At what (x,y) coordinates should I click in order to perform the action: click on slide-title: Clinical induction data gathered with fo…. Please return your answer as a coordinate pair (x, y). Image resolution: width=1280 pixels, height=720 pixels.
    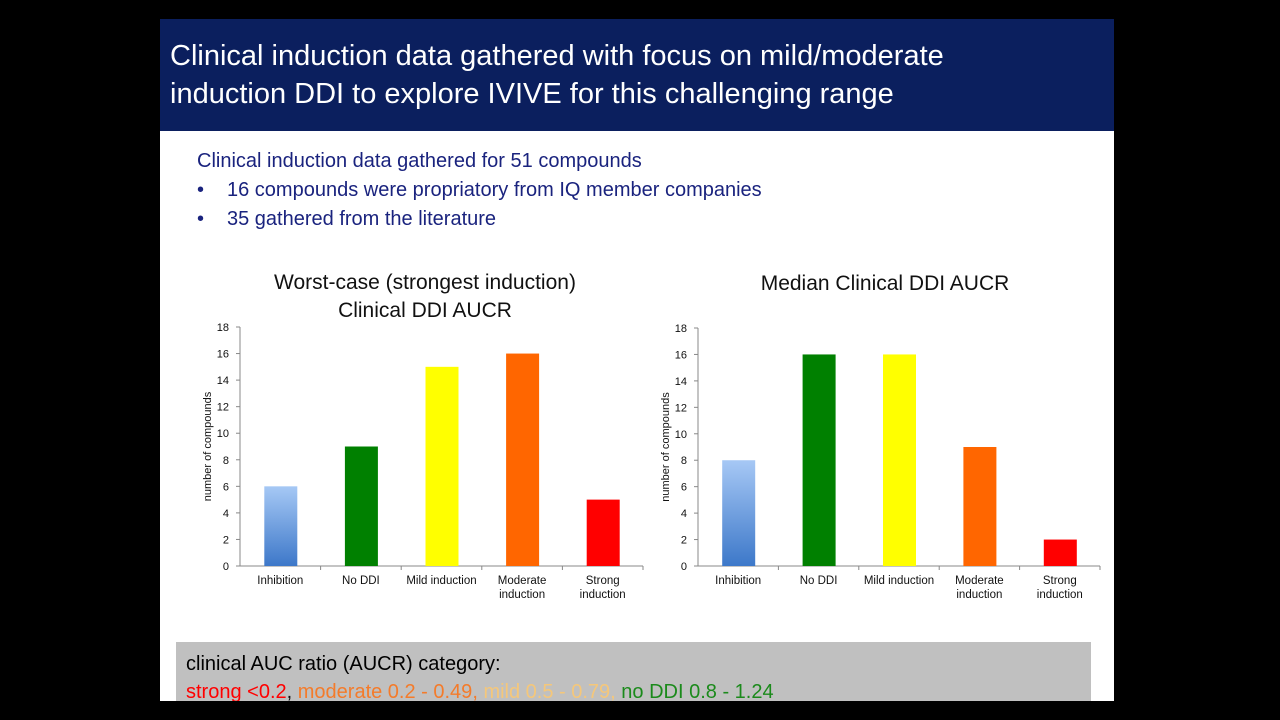
    Looking at the image, I should click on (637, 75).